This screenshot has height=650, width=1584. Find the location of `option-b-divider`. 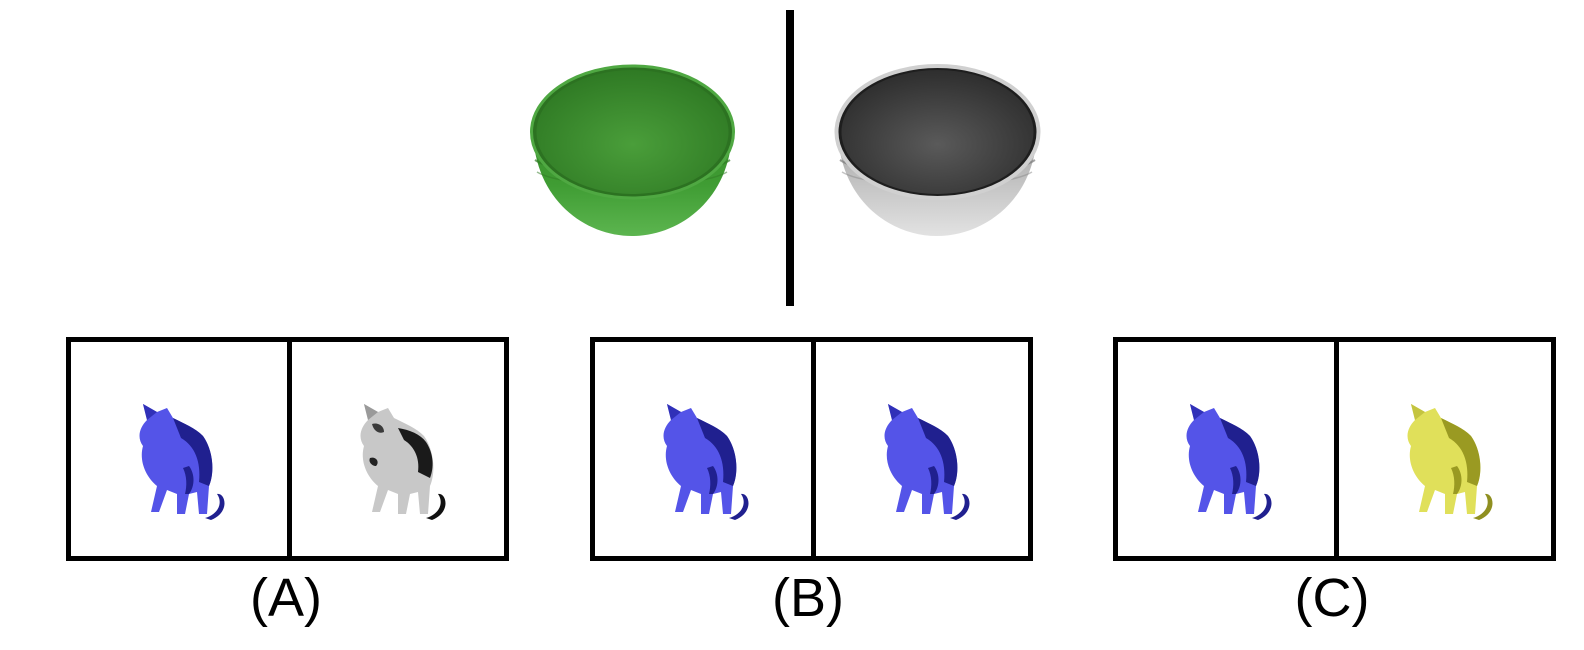

option-b-divider is located at coordinates (813, 449).